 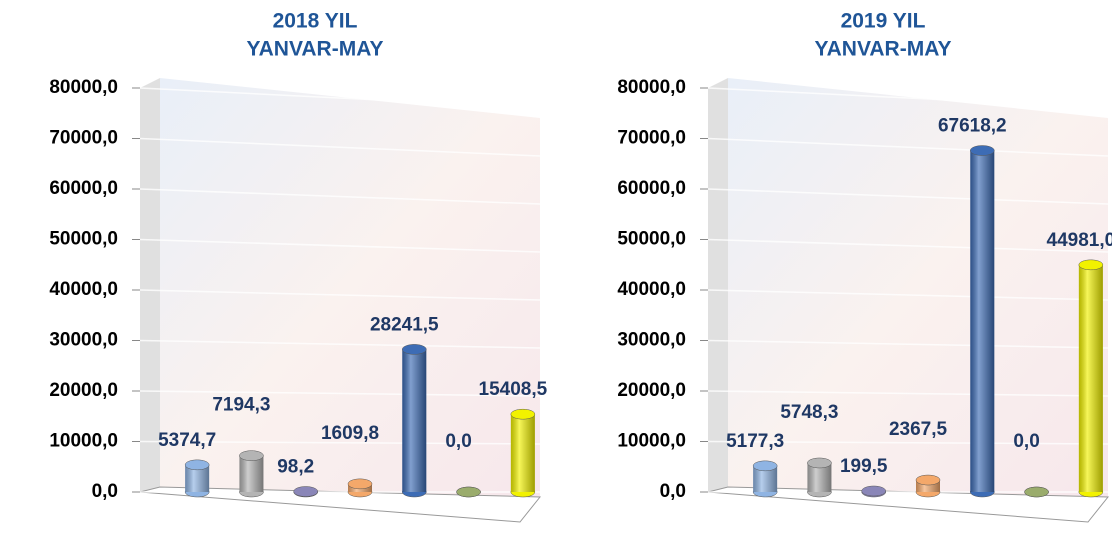 What do you see at coordinates (1079, 240) in the screenshot?
I see `value-label: 44981,0` at bounding box center [1079, 240].